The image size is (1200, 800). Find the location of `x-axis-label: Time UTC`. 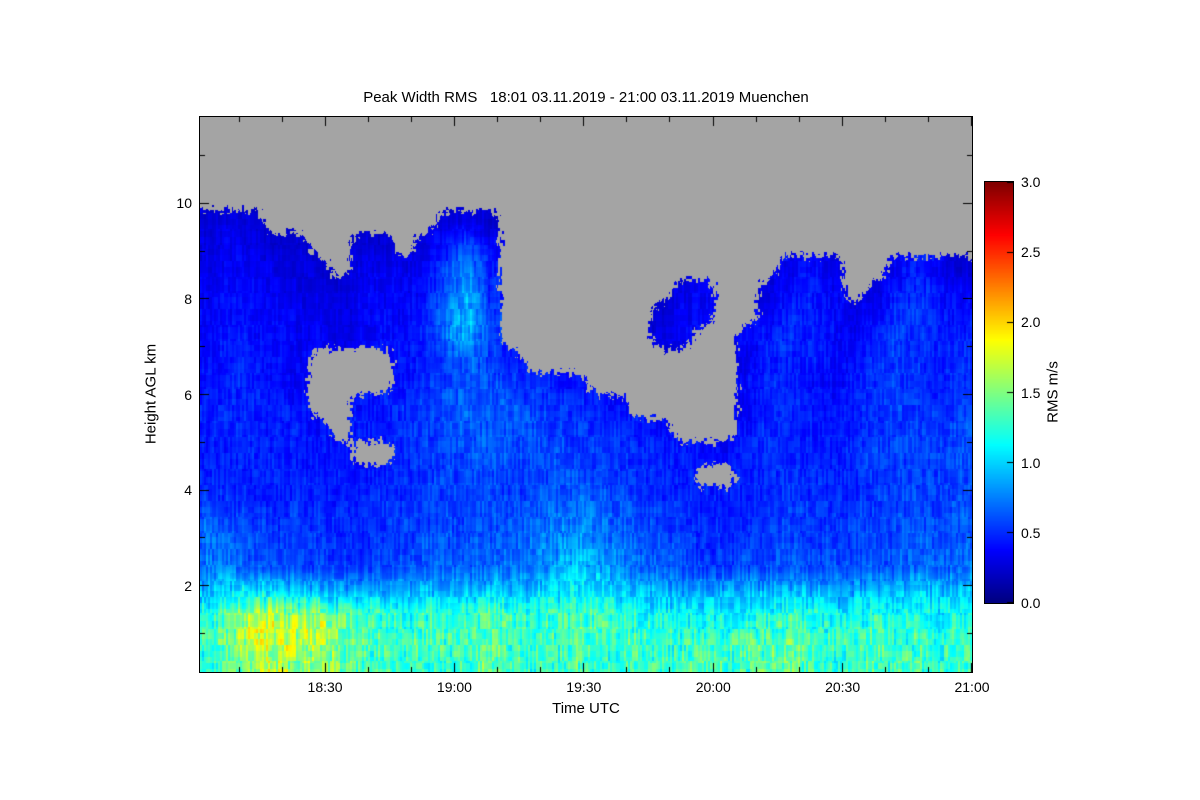

x-axis-label: Time UTC is located at coordinates (586, 708).